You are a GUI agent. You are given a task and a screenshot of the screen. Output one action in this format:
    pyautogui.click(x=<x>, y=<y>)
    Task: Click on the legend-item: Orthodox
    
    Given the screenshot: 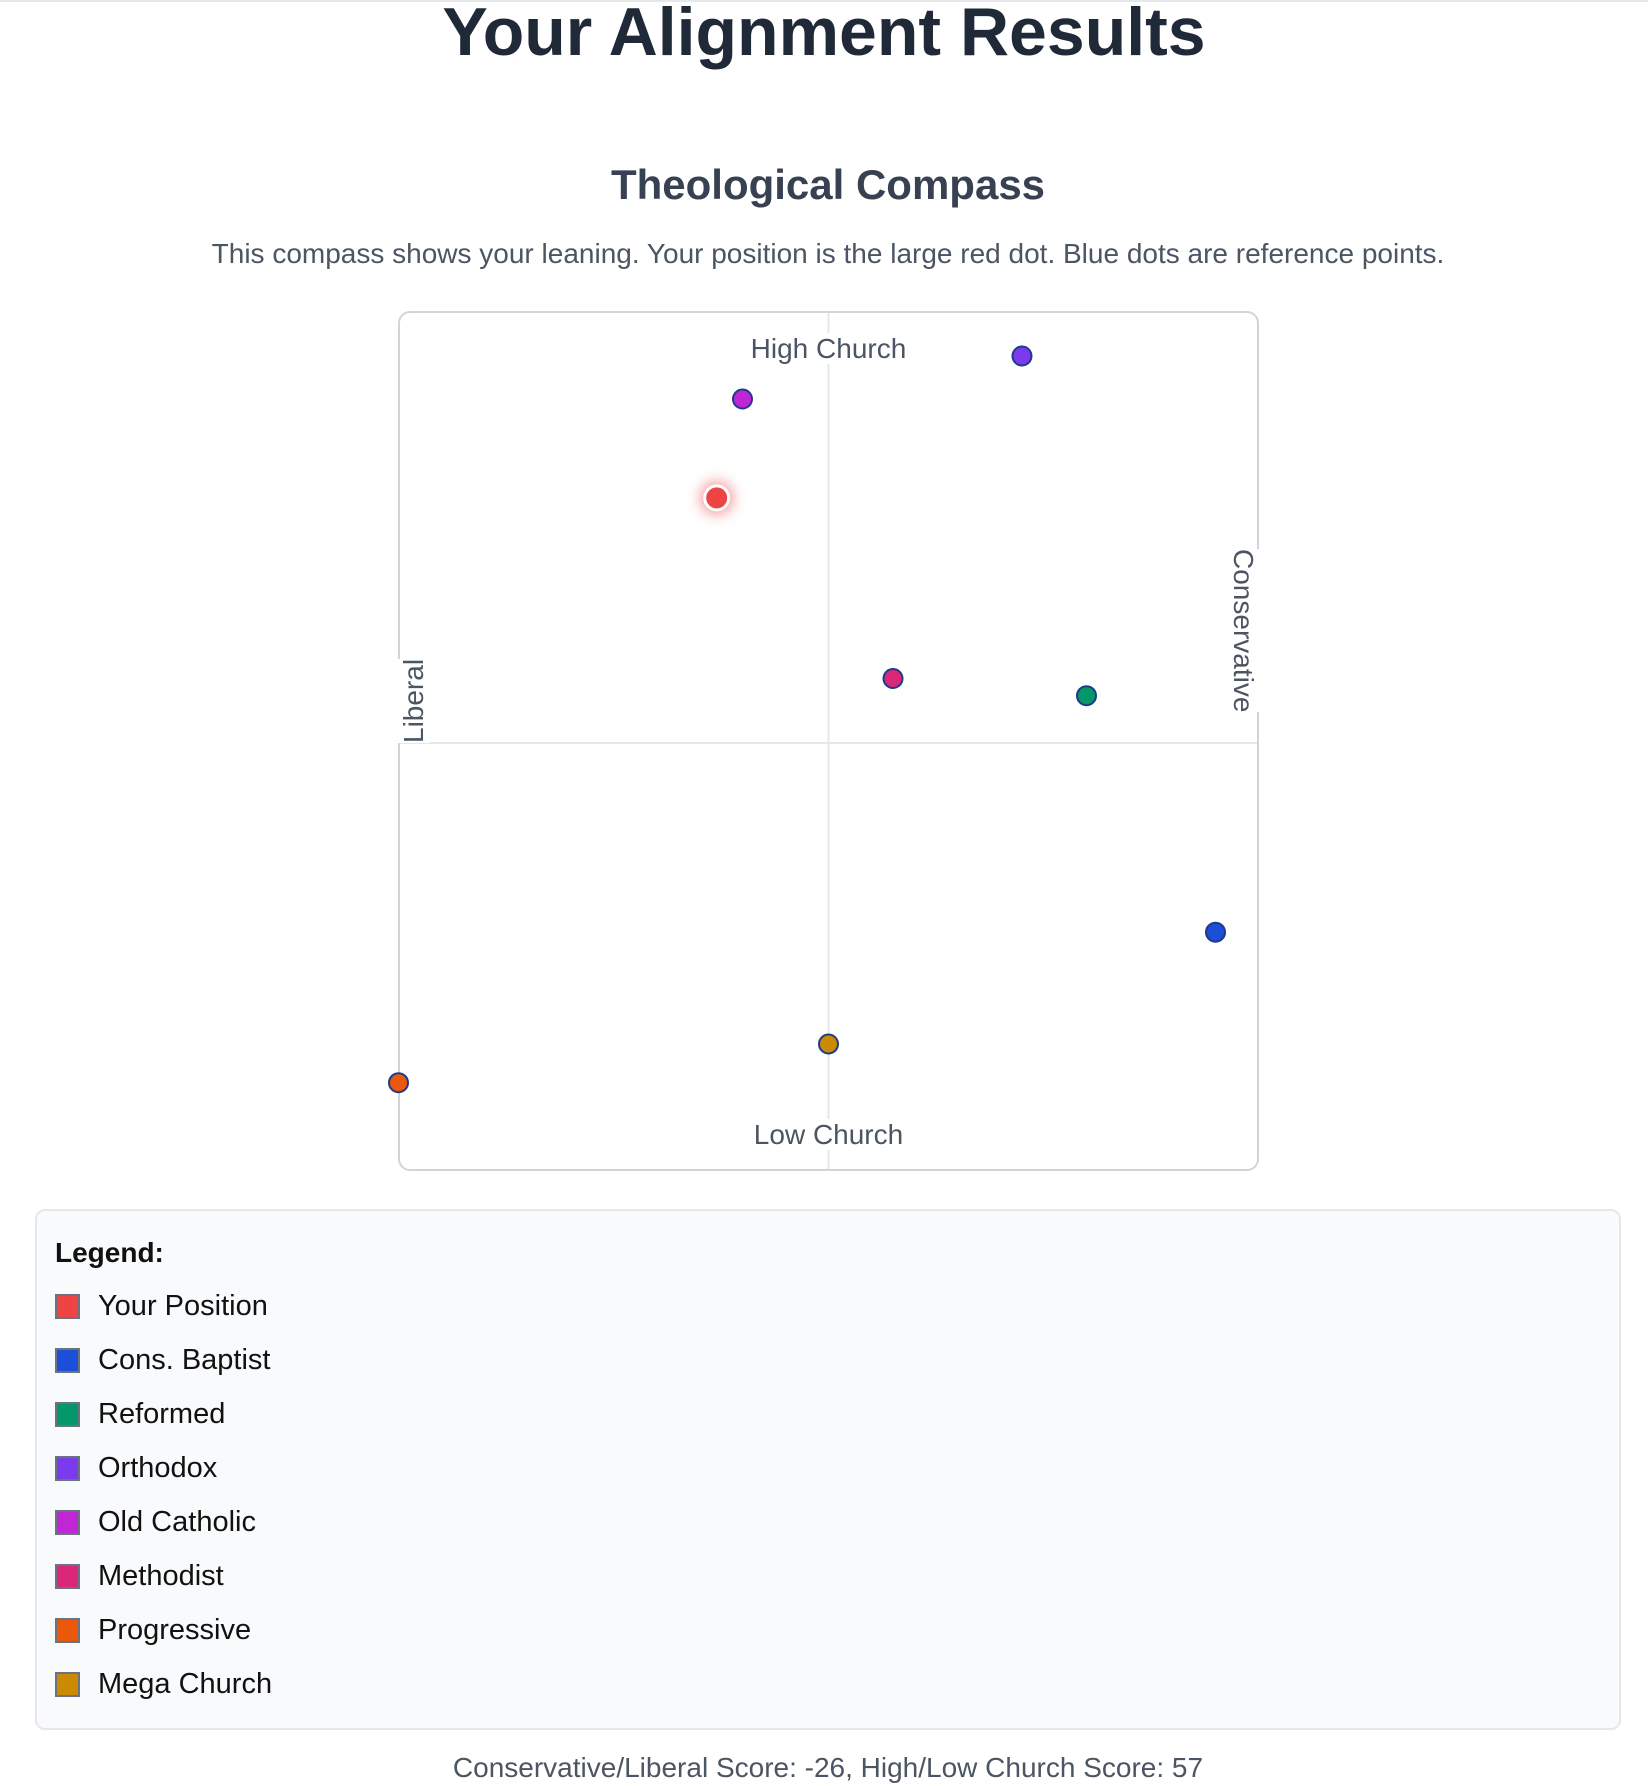 What is the action you would take?
    pyautogui.click(x=136, y=1468)
    